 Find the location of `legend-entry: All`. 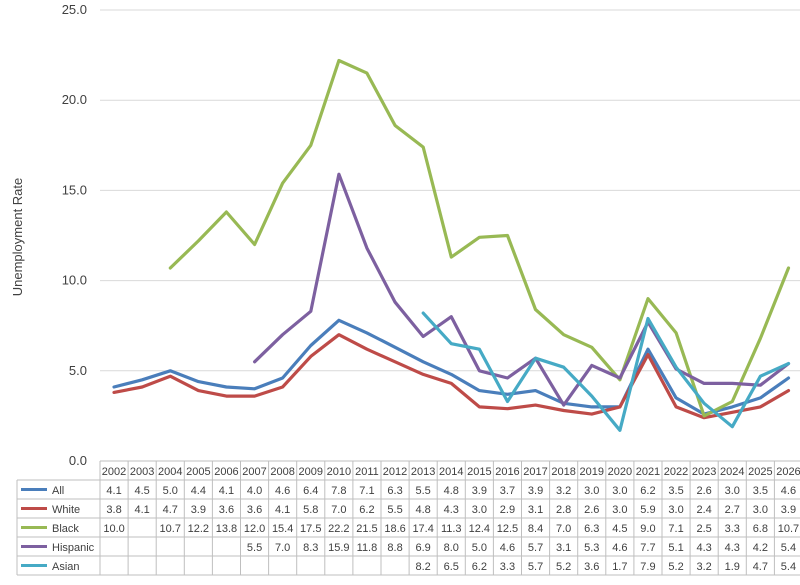

legend-entry: All is located at coordinates (58, 491).